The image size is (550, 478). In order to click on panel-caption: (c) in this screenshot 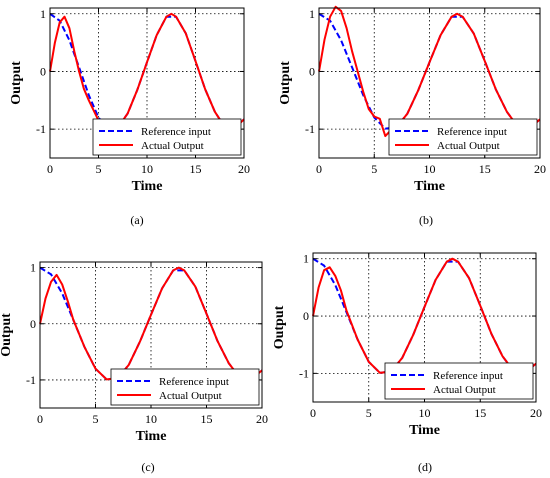, I will do `click(147, 467)`.